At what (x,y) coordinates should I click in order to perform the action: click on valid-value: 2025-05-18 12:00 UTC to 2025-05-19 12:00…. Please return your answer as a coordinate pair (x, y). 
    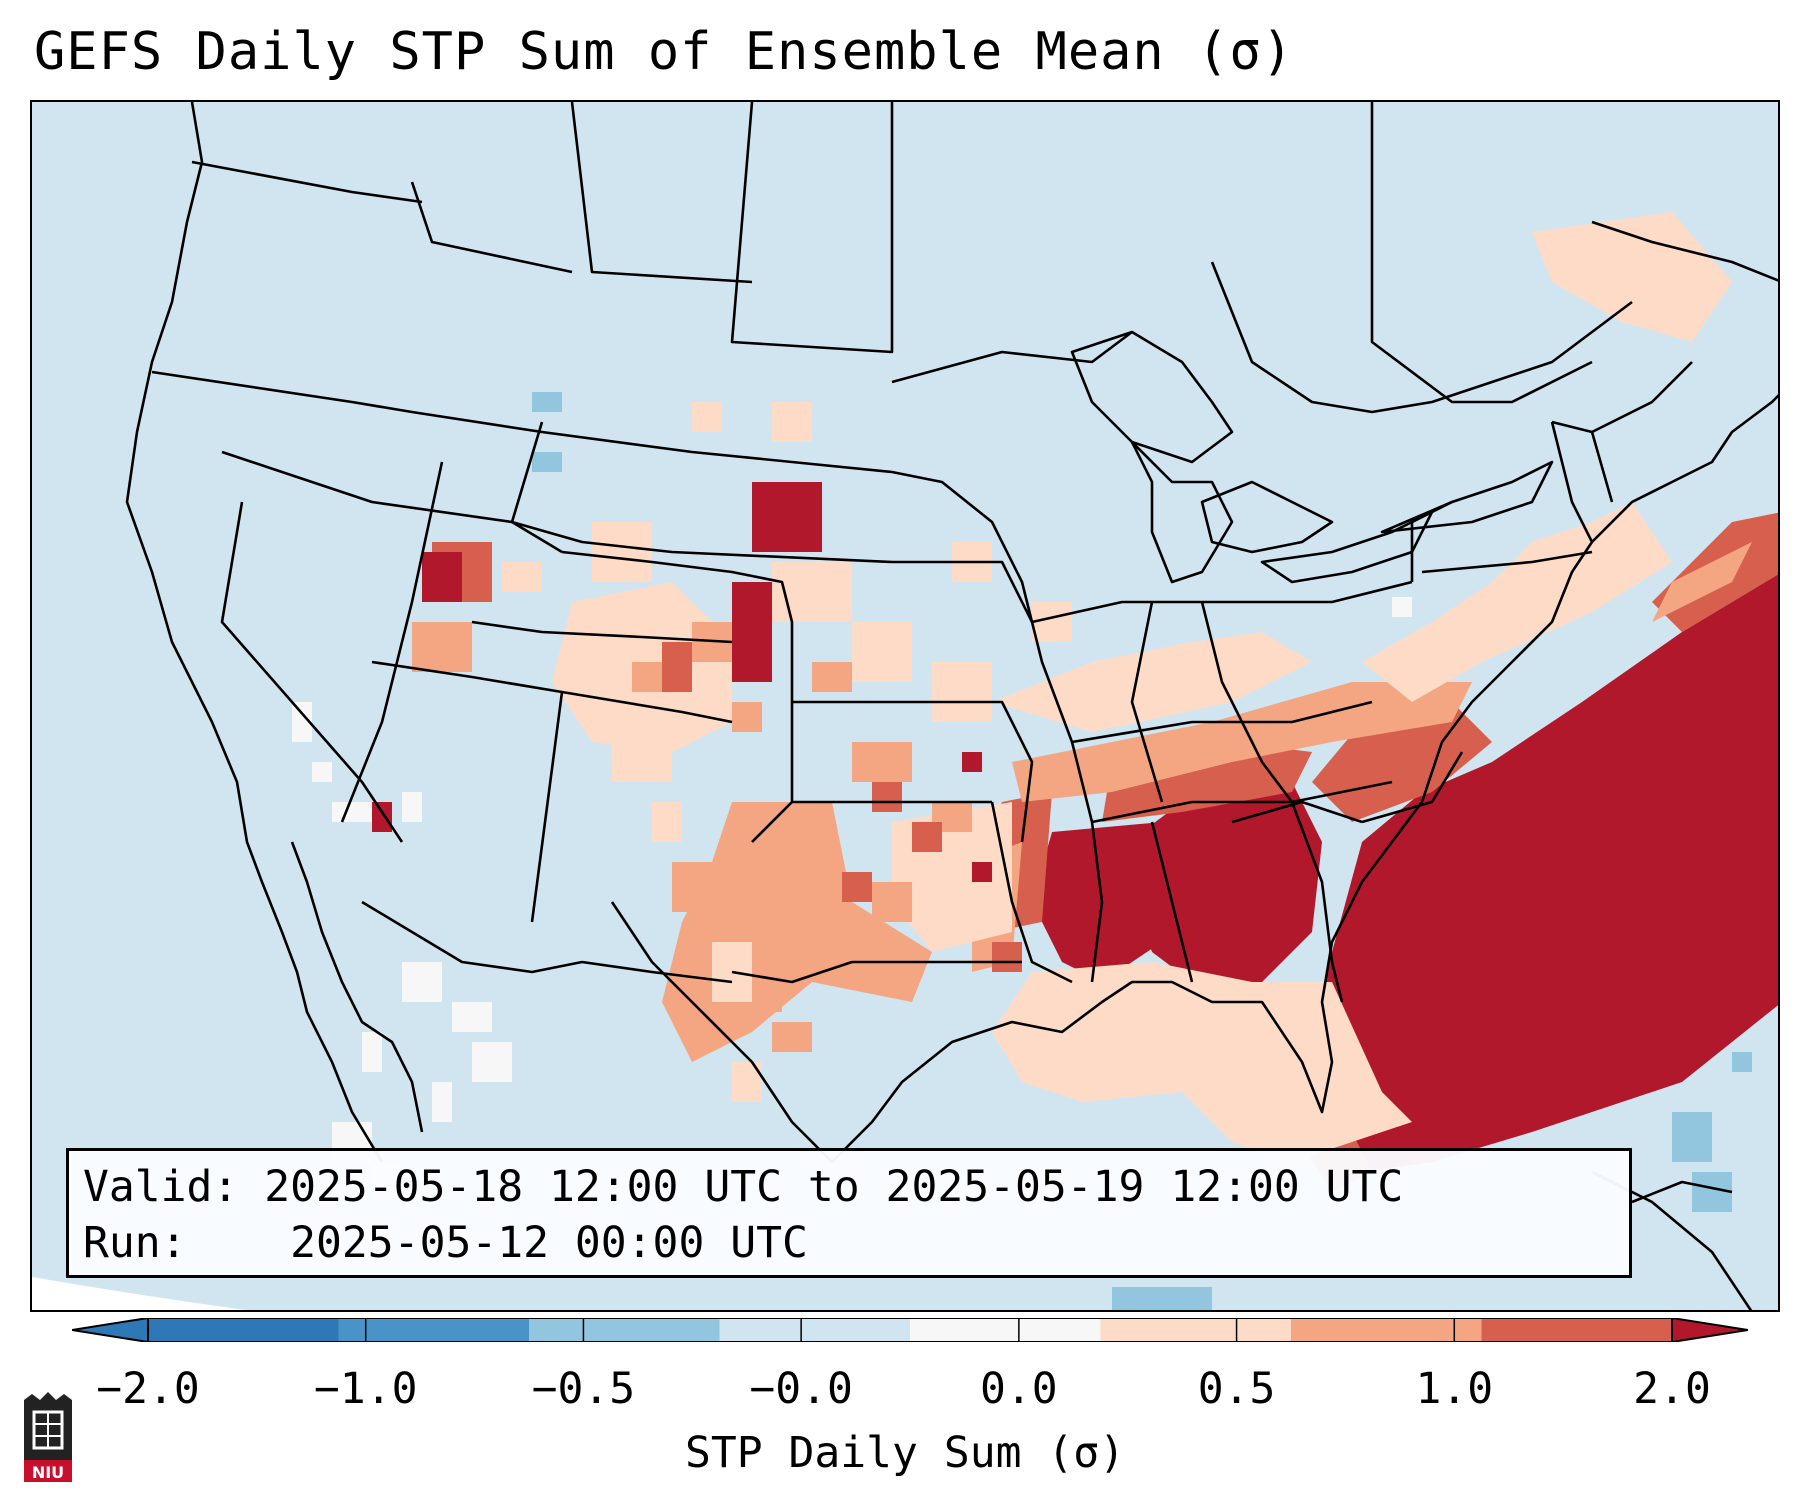
    Looking at the image, I should click on (834, 1187).